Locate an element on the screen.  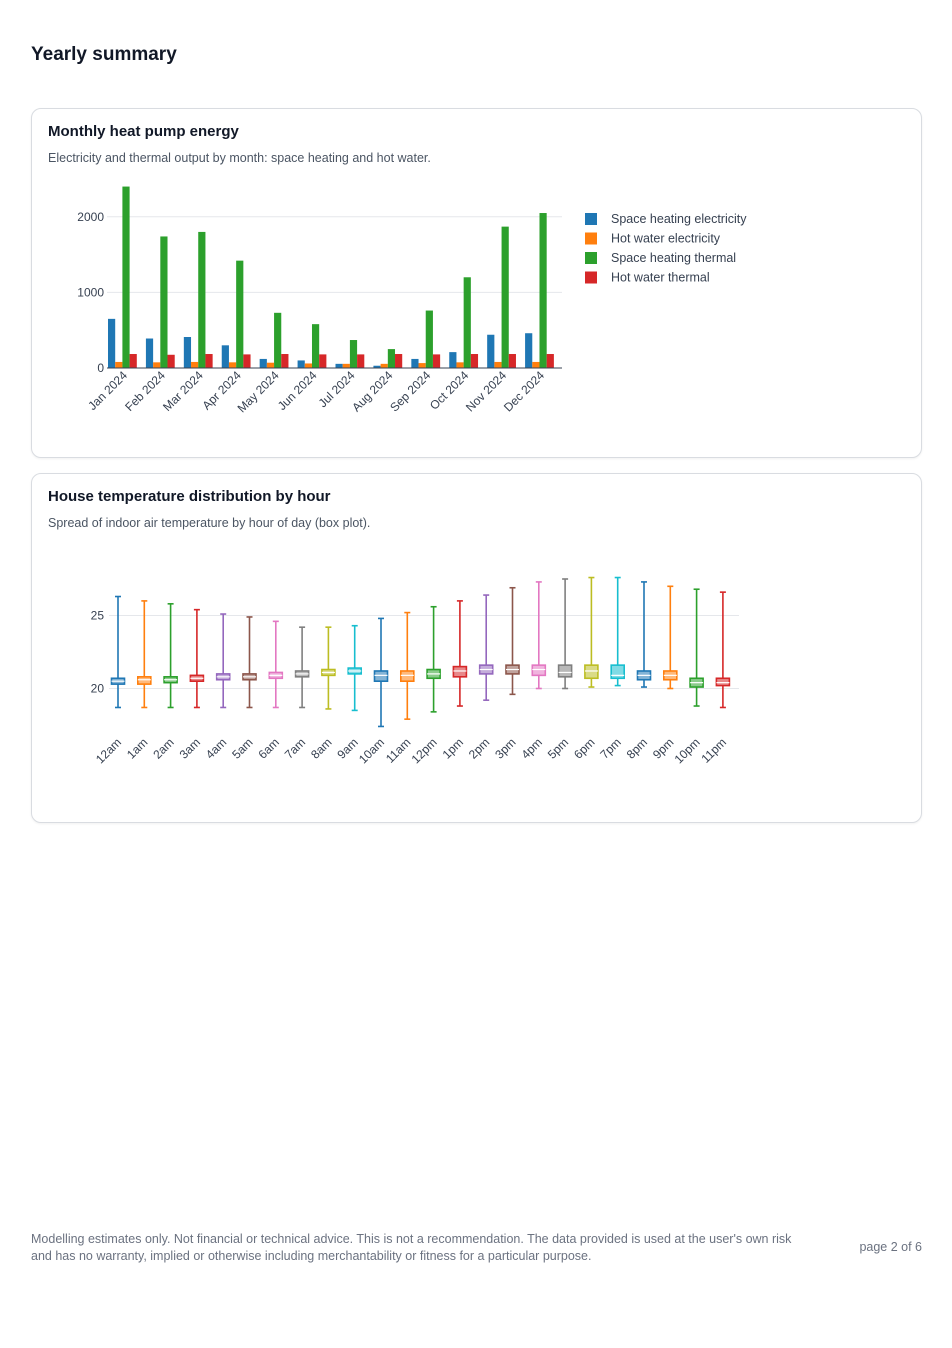
x-tick-label: 8am is located at coordinates (321, 748).